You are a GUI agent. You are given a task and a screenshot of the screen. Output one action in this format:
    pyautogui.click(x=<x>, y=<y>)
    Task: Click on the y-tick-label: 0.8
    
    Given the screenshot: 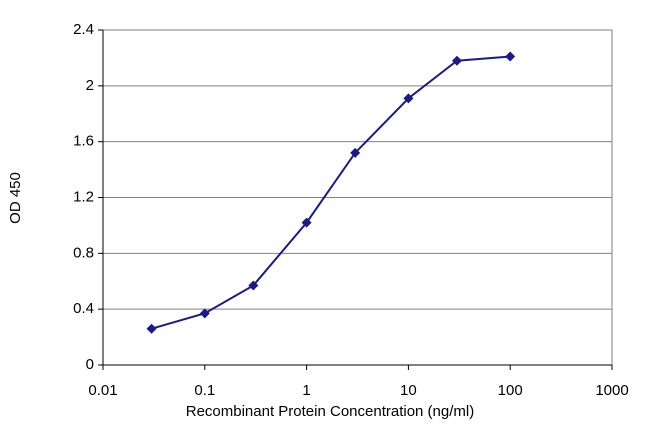 What is the action you would take?
    pyautogui.click(x=83, y=252)
    